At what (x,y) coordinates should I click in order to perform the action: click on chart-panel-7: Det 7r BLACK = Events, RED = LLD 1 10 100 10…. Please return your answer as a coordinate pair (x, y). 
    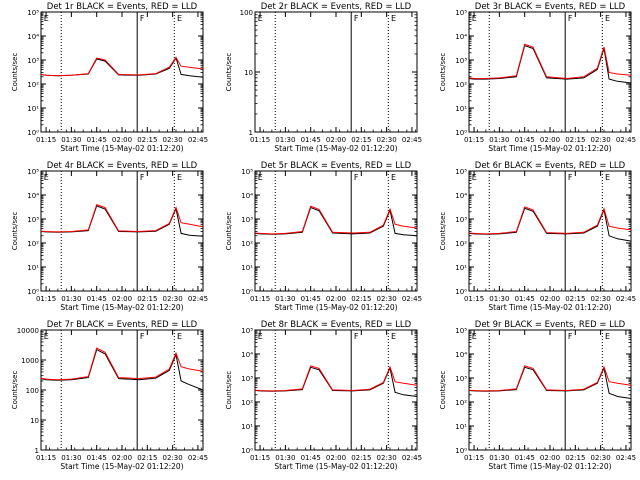
    Looking at the image, I should click on (109, 395).